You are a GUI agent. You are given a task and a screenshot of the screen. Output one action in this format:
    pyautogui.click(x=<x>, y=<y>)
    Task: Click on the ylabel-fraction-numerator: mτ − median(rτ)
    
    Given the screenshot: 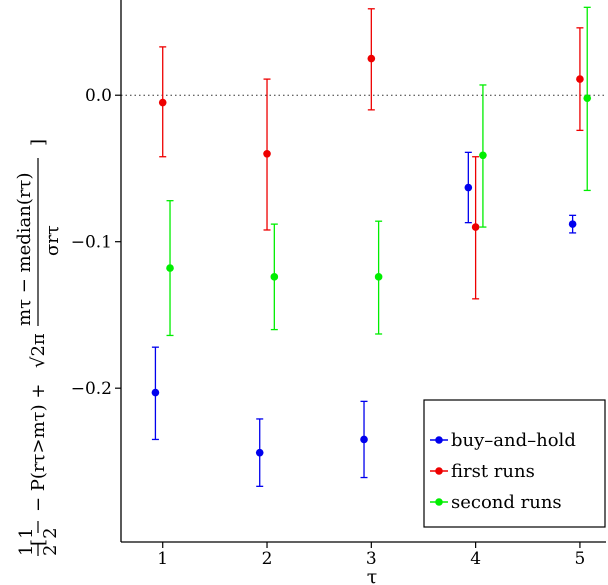 What is the action you would take?
    pyautogui.click(x=24, y=249)
    